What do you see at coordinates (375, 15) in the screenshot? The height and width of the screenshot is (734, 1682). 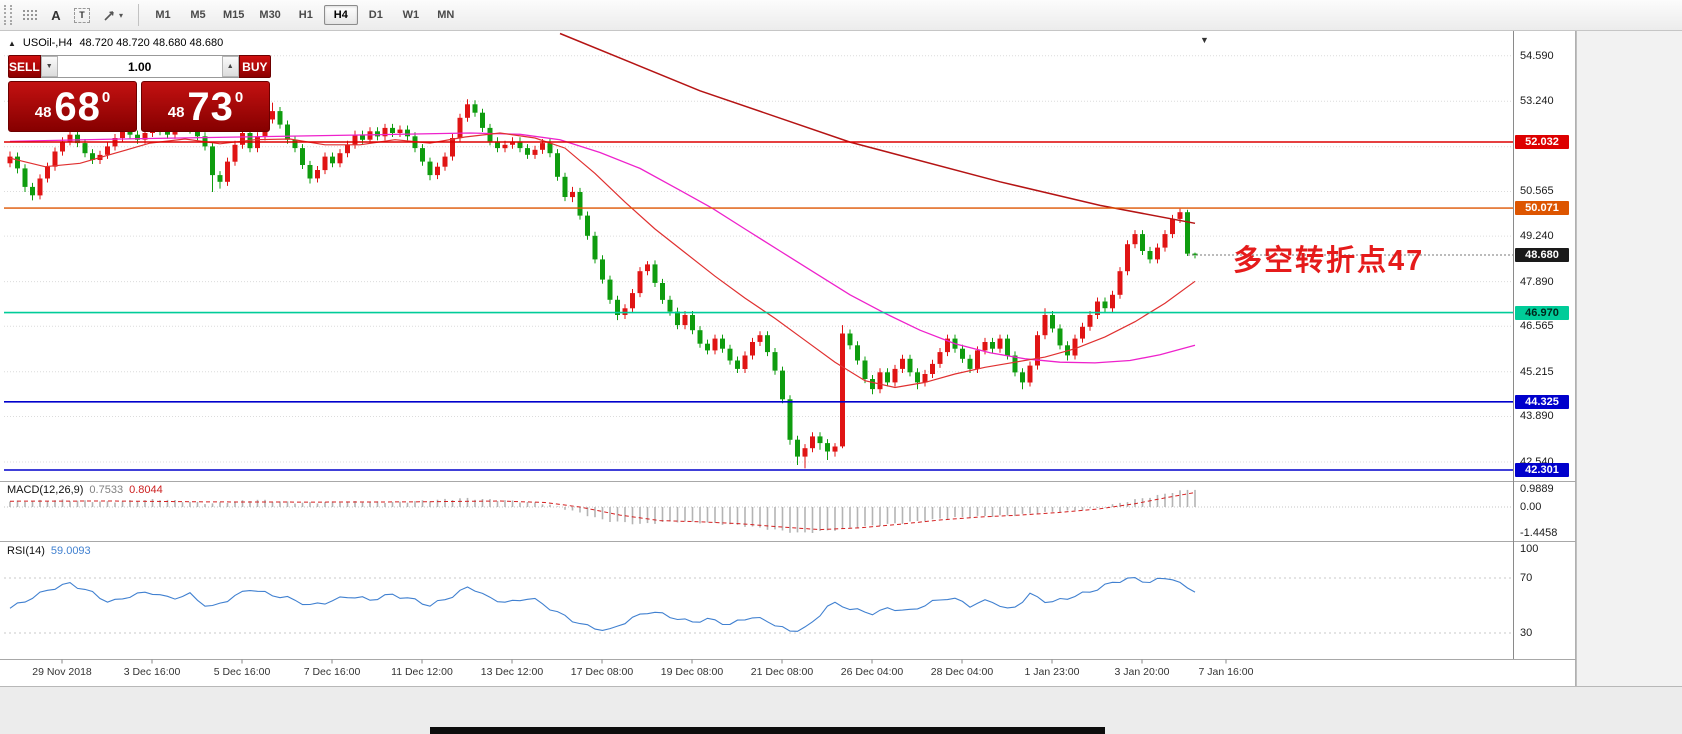 I see `timeframe-button-d1: D1` at bounding box center [375, 15].